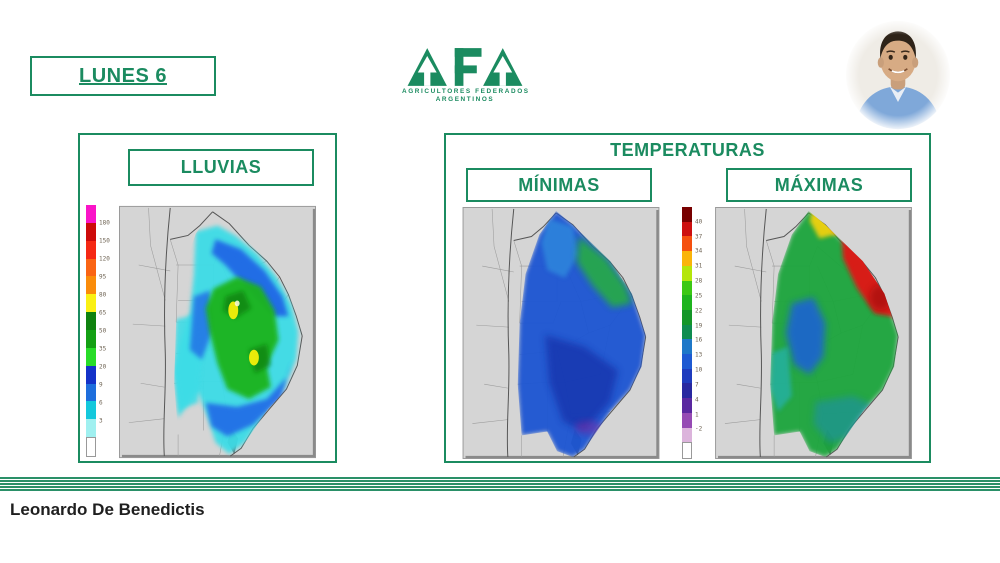  I want to click on lluvias-map, so click(217, 332).